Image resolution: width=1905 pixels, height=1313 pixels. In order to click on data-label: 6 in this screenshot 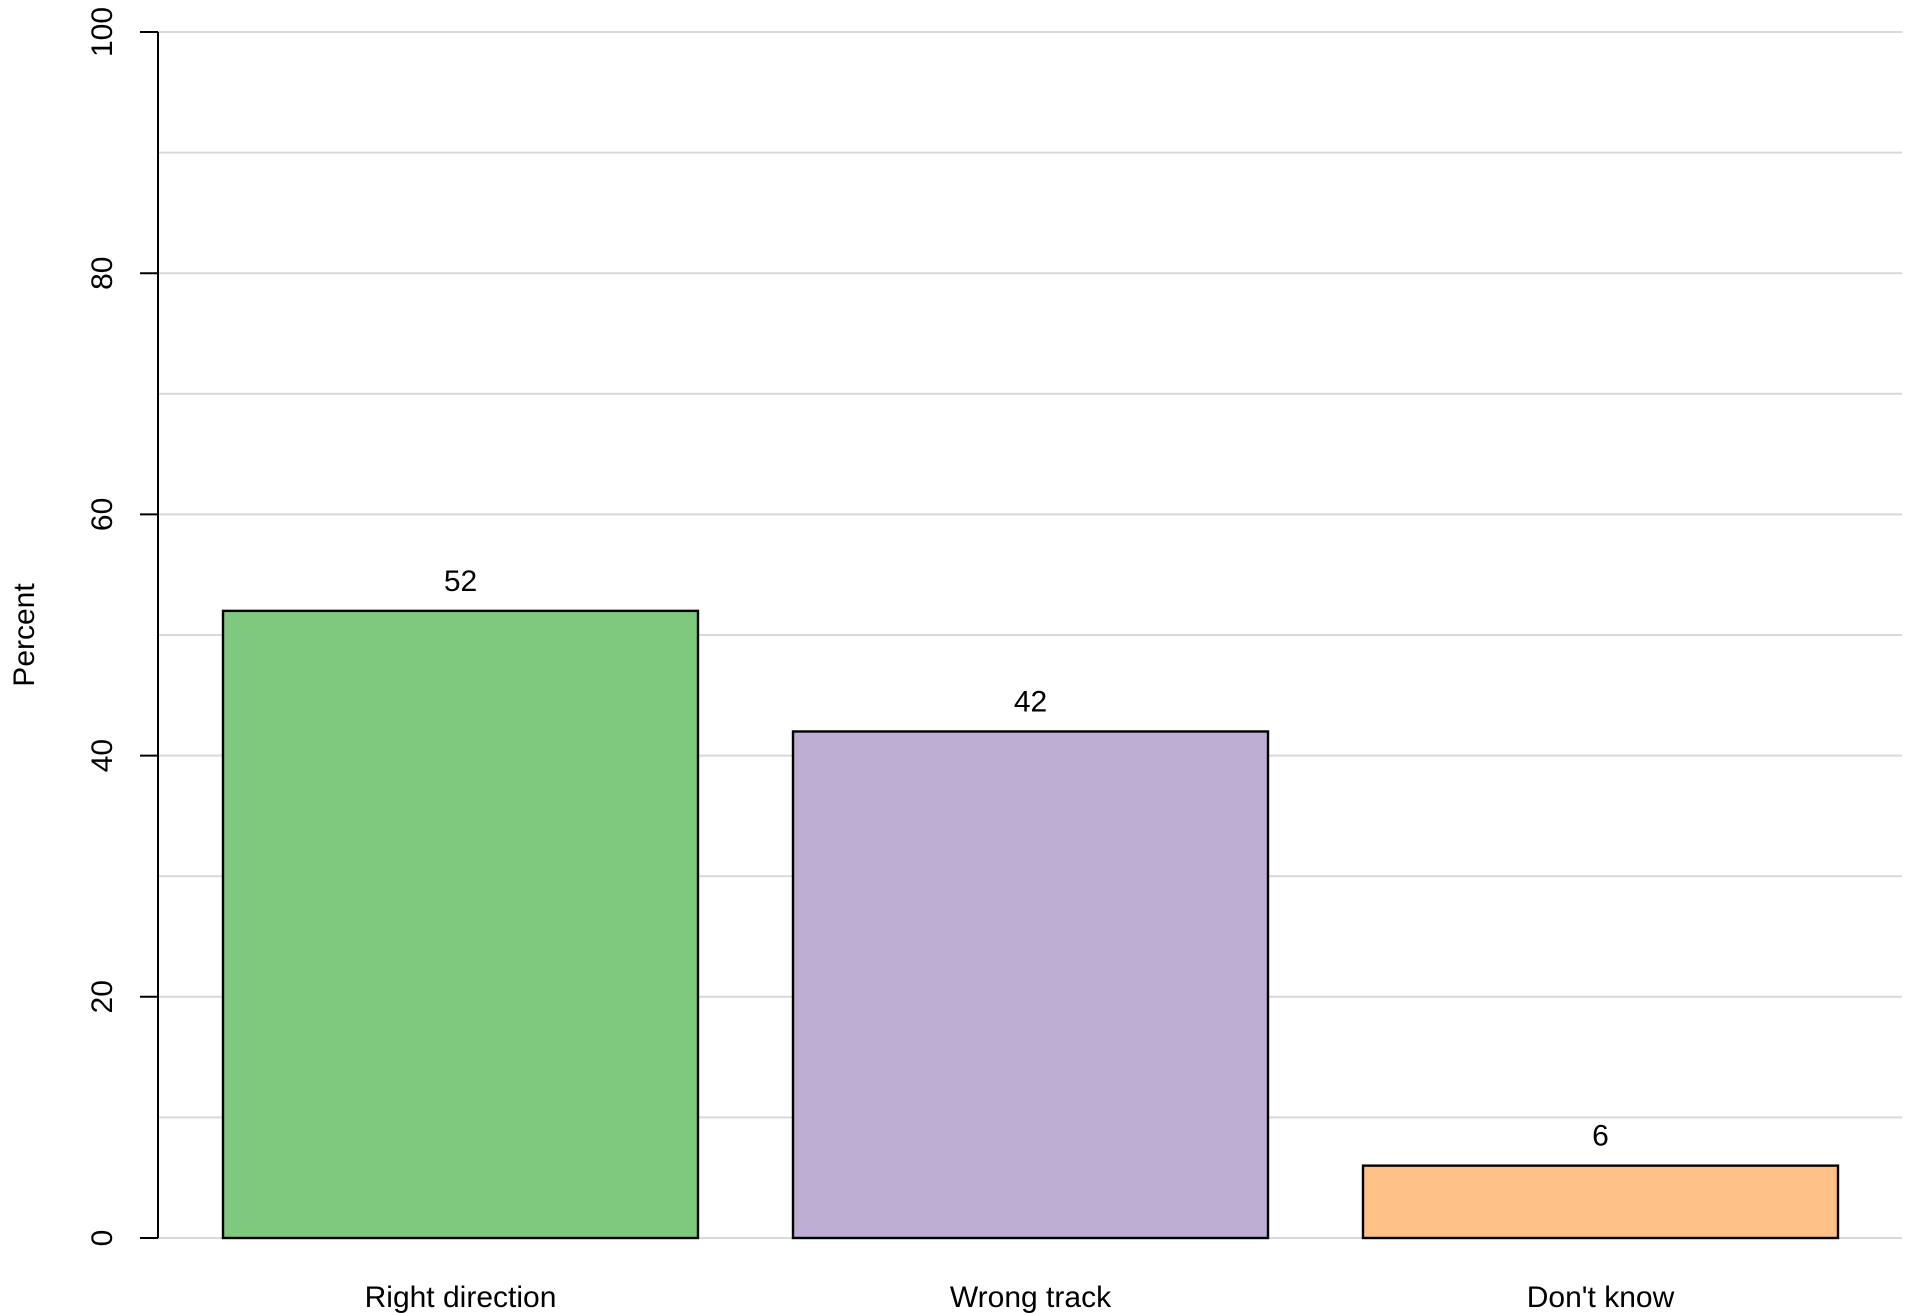, I will do `click(1600, 1136)`.